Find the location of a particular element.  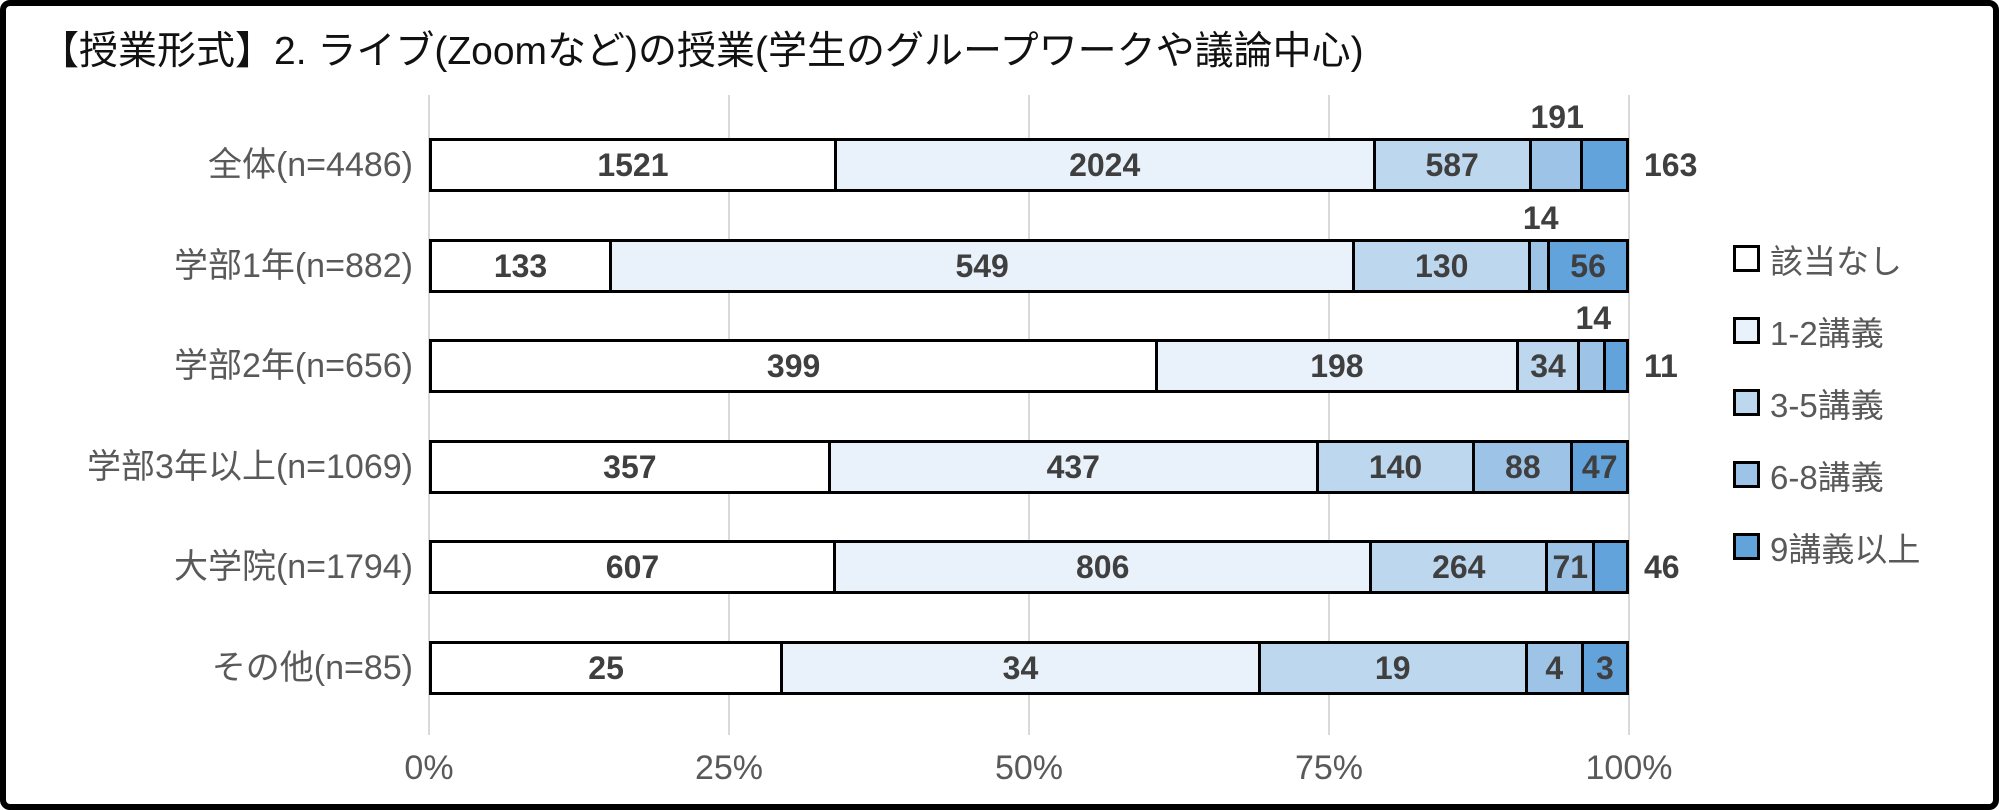

value-label: 264 is located at coordinates (1459, 567).